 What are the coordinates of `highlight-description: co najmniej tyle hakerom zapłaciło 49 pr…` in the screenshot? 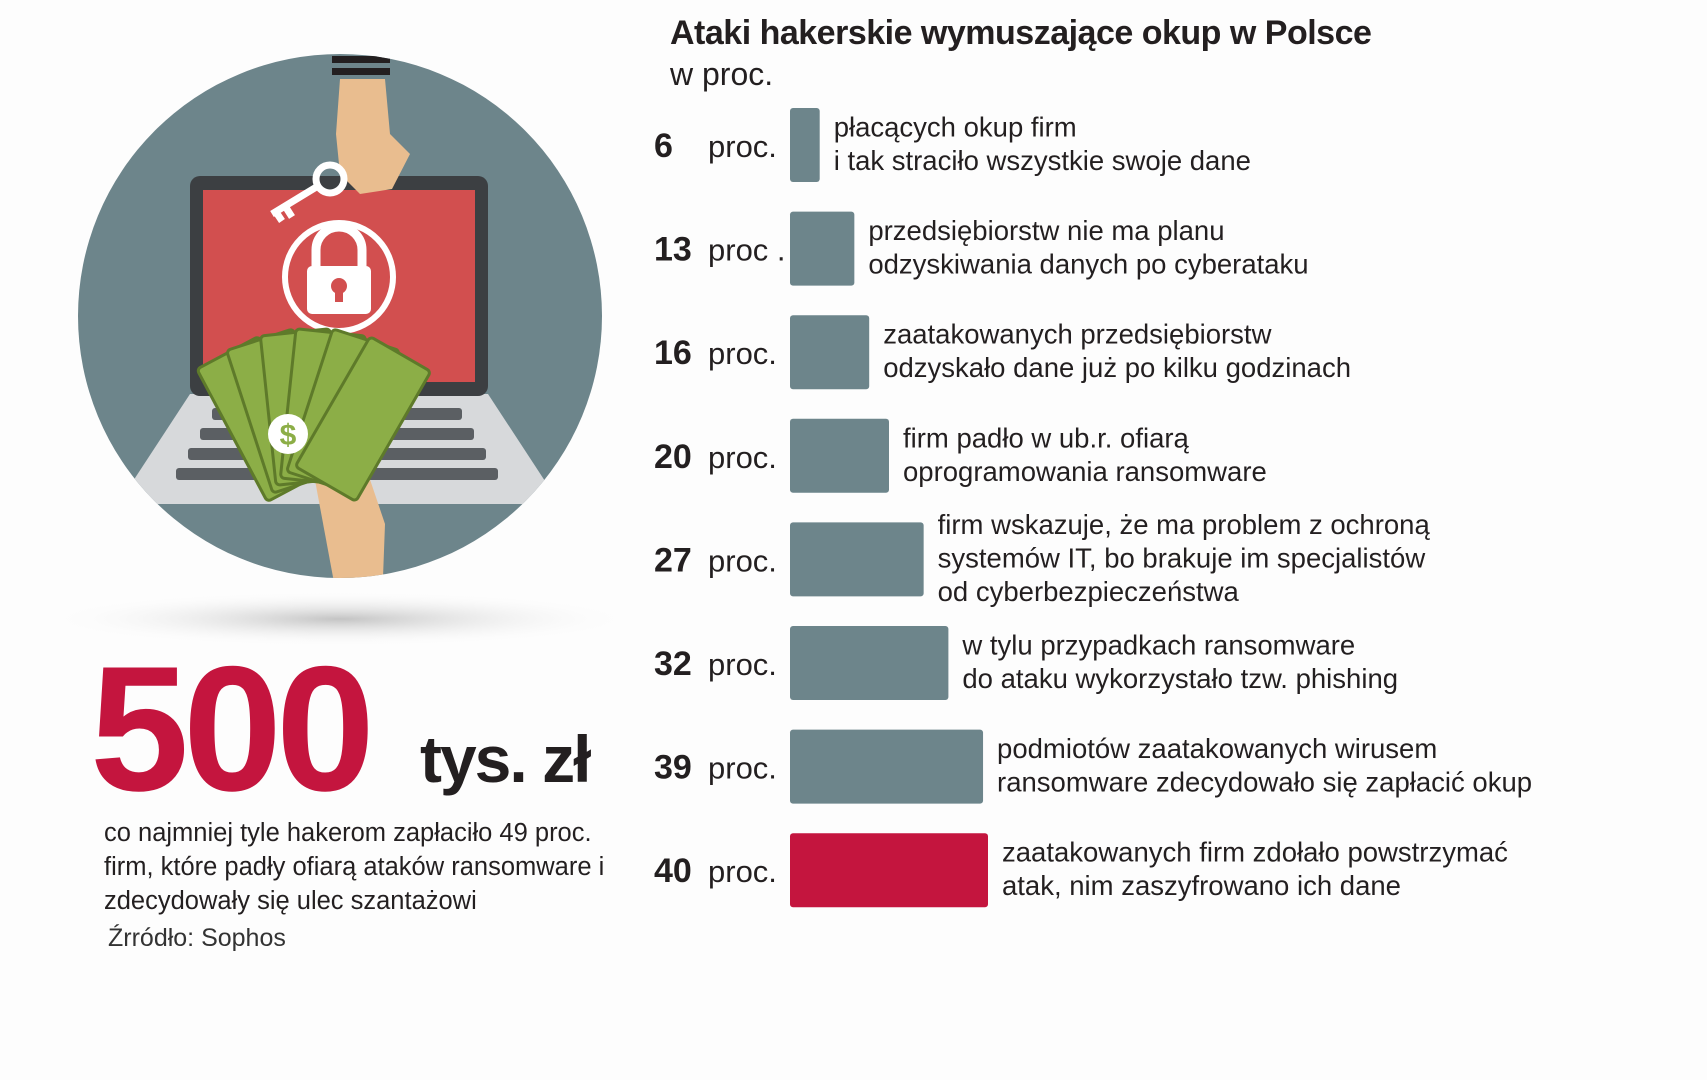 It's located at (354, 867).